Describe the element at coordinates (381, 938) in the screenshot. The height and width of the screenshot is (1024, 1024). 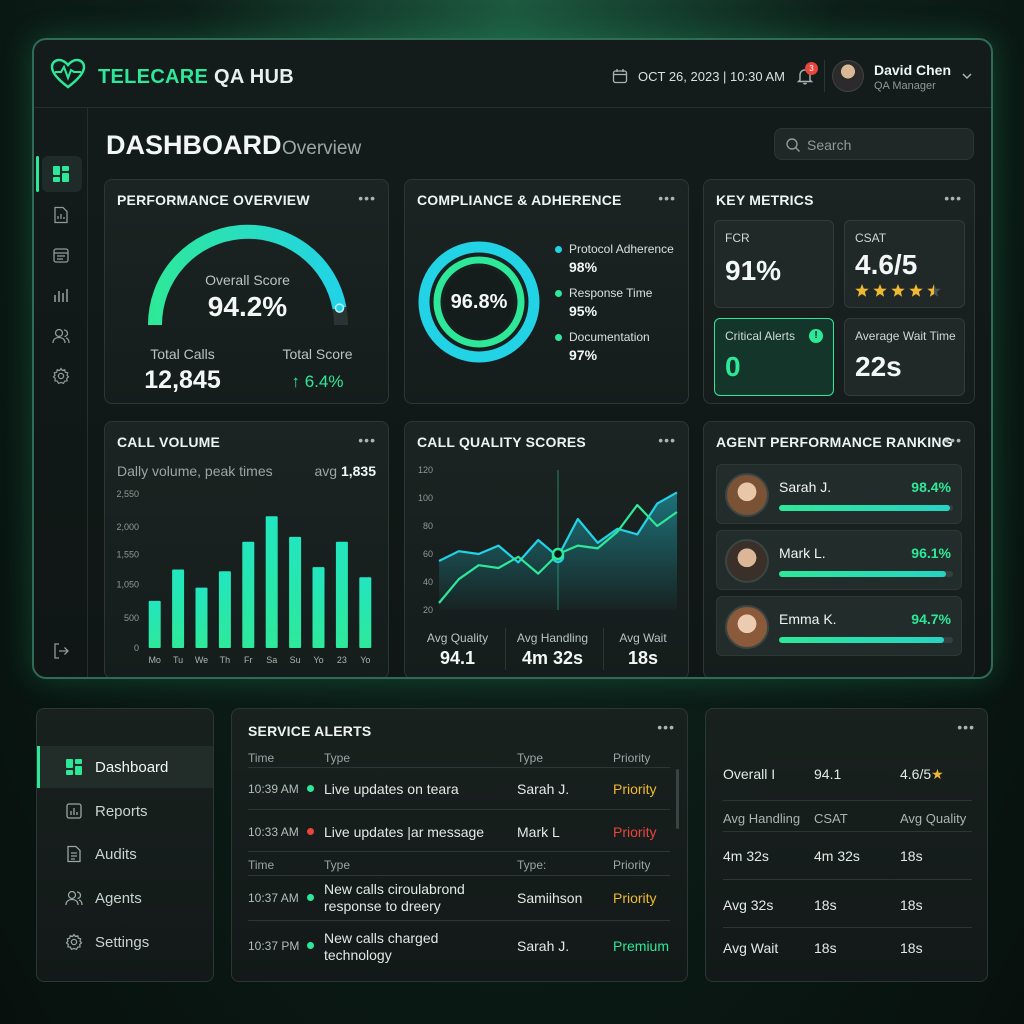
I see `alert-type-line1: New calls charged` at that location.